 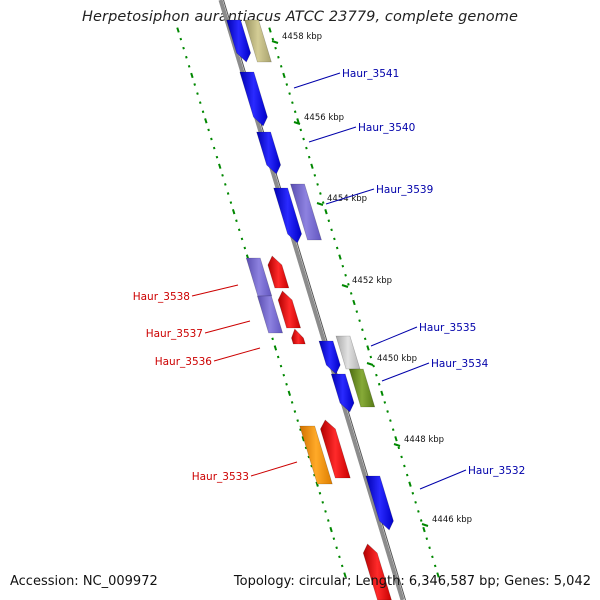 What do you see at coordinates (220, 477) in the screenshot?
I see `gene-label: Haur_3533` at bounding box center [220, 477].